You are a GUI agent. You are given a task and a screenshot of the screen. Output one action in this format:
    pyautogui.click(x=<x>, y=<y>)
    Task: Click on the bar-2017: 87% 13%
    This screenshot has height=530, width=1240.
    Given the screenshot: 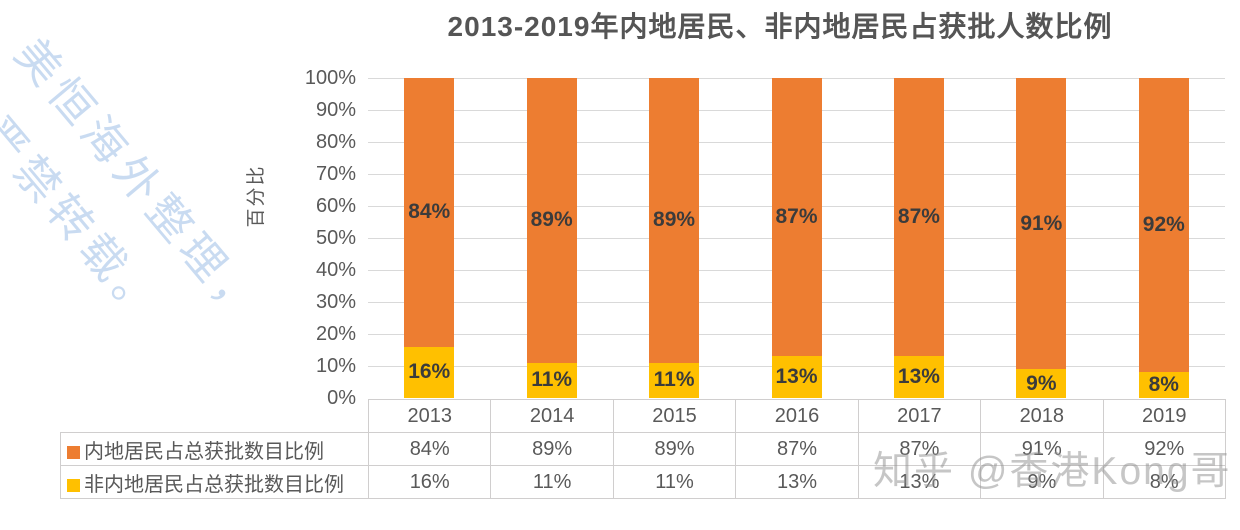 What is the action you would take?
    pyautogui.click(x=918, y=238)
    